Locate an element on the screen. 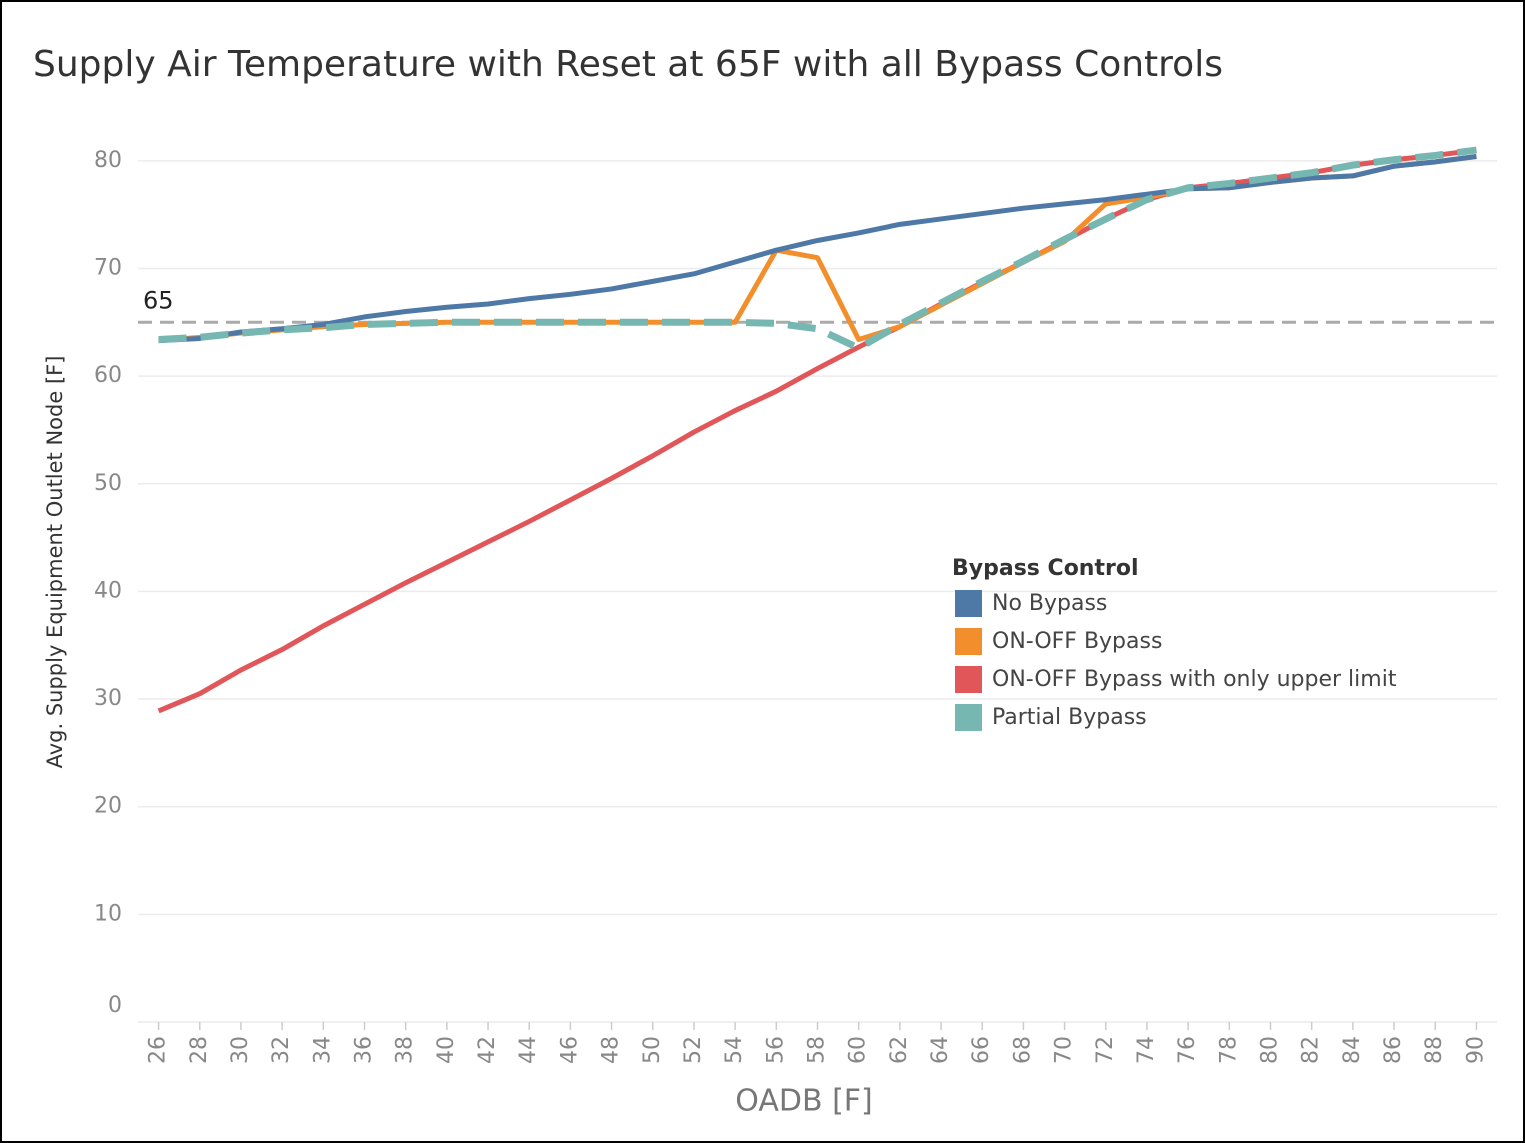 Image resolution: width=1525 pixels, height=1143 pixels. x-tick-label: 26 is located at coordinates (158, 1050).